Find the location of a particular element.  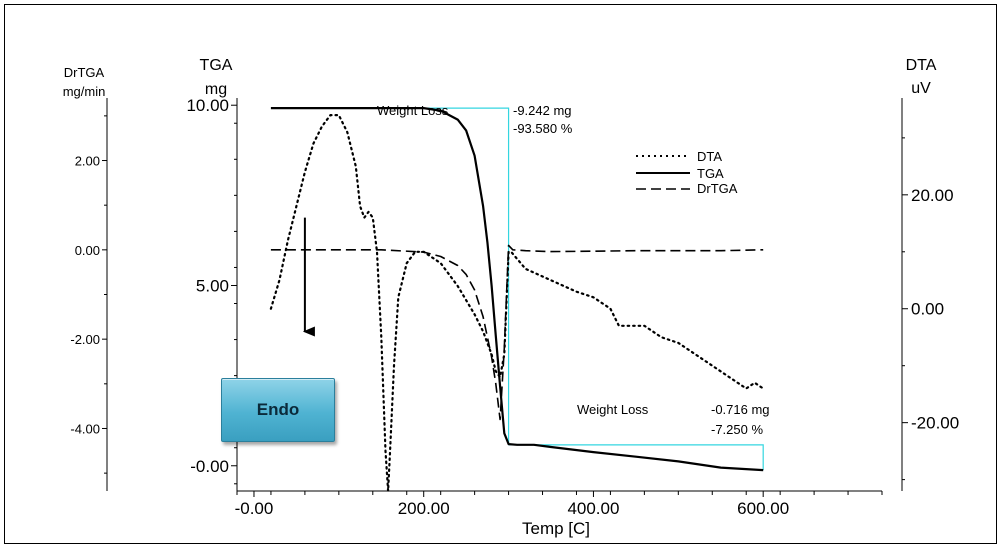

x-tick-label: 200.00 is located at coordinates (424, 508).